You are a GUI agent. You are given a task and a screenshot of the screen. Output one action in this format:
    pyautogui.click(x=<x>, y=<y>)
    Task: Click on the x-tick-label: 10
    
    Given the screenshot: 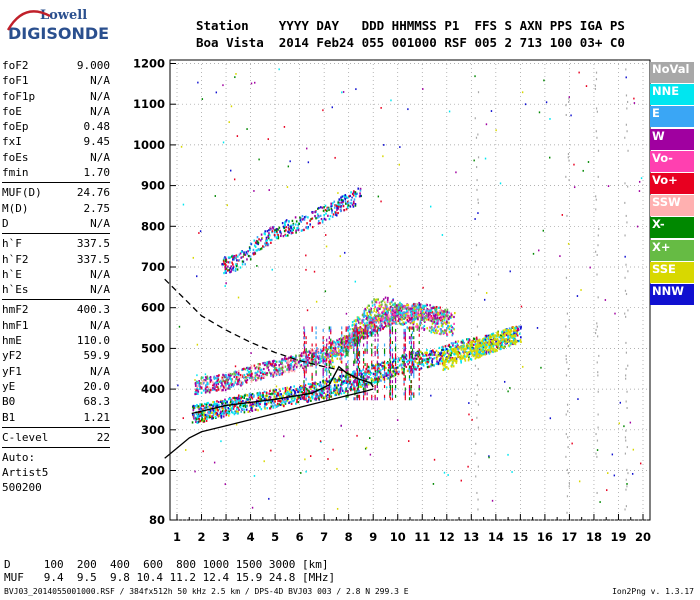 What is the action you would take?
    pyautogui.click(x=398, y=537)
    